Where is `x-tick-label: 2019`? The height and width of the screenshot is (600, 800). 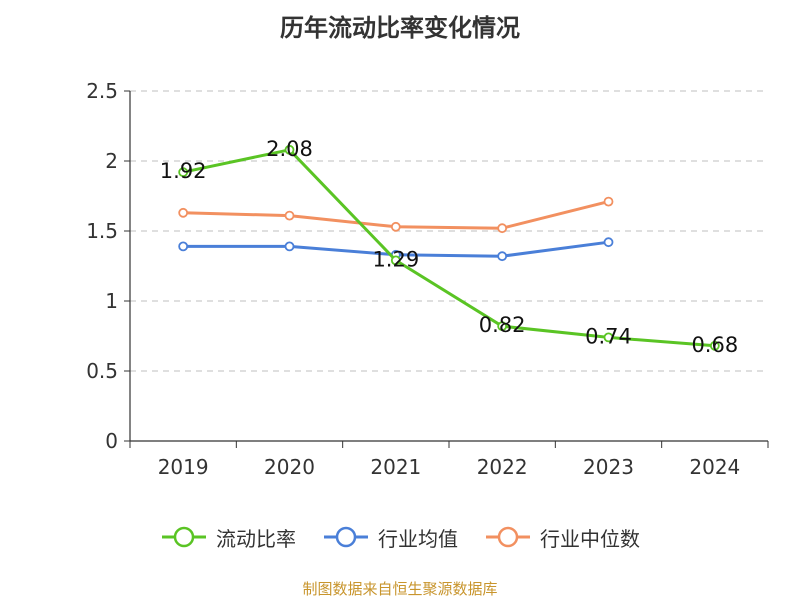
x-tick-label: 2019 is located at coordinates (183, 467).